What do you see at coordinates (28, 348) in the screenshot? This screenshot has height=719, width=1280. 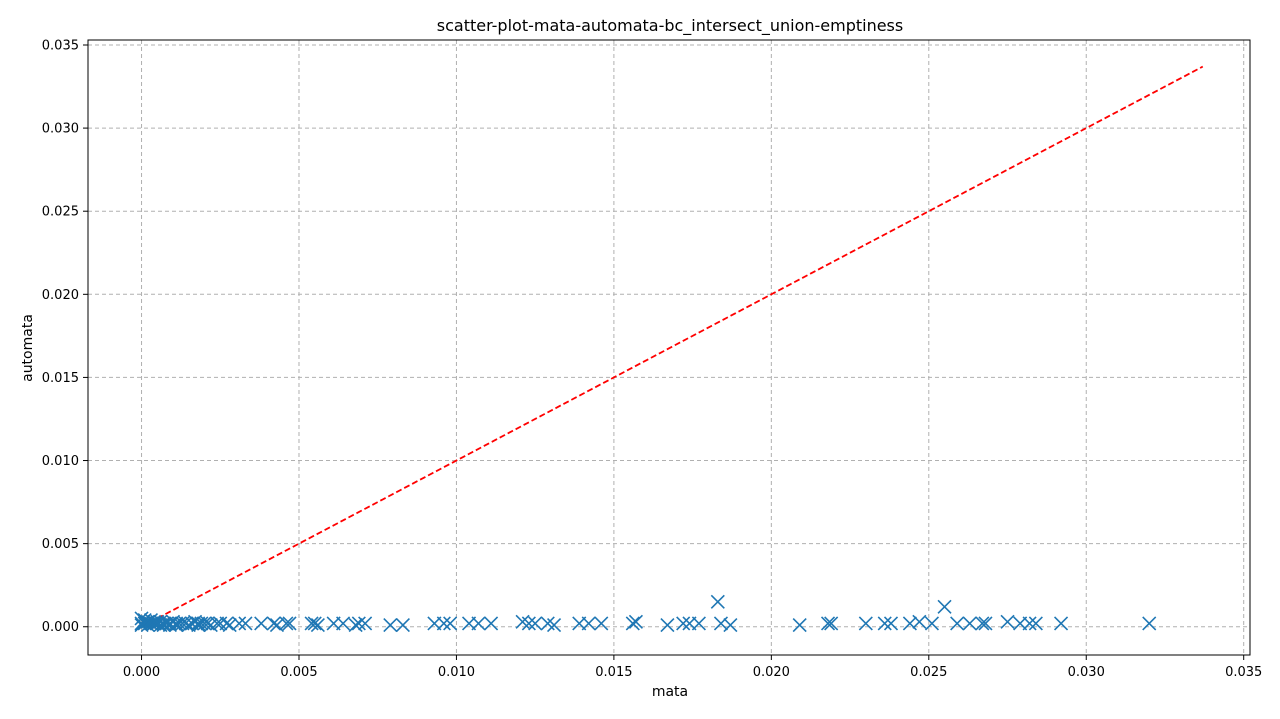 I see `y-axis-label: automata` at bounding box center [28, 348].